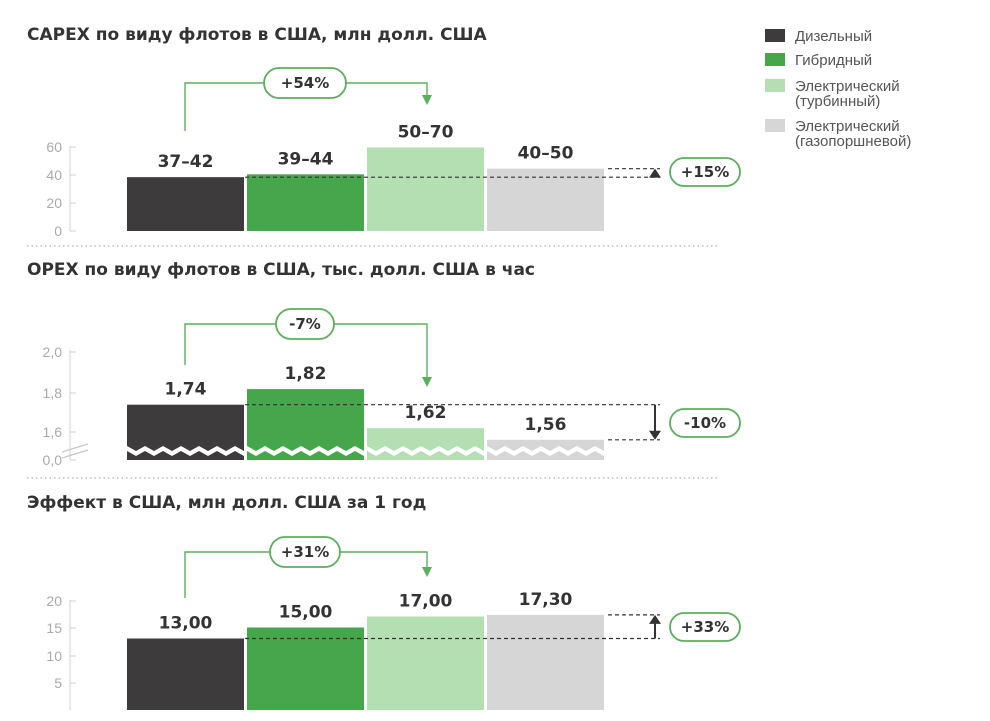 Image resolution: width=990 pixels, height=721 pixels. I want to click on y-tick-label: 1,8, so click(53, 393).